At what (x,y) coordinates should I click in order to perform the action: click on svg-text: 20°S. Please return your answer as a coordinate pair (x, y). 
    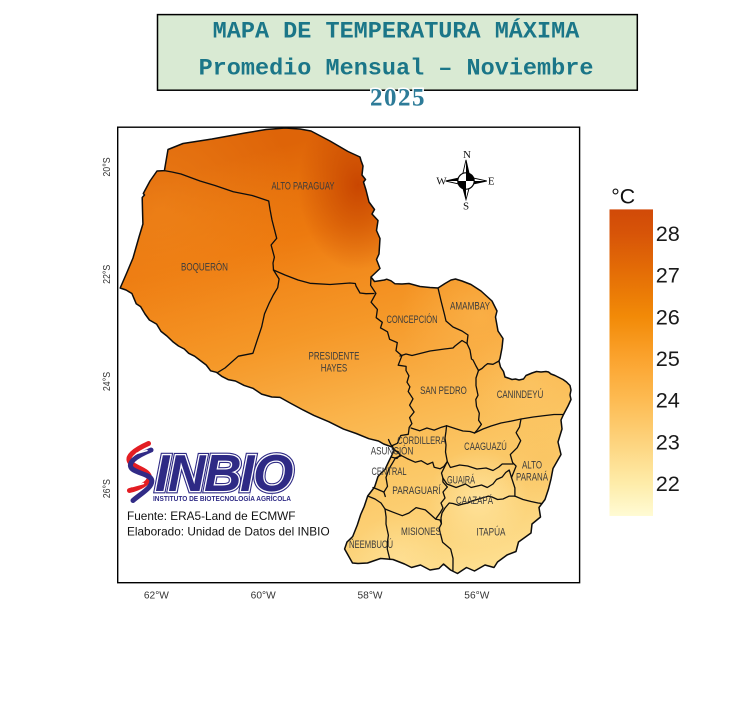
    Looking at the image, I should click on (107, 166).